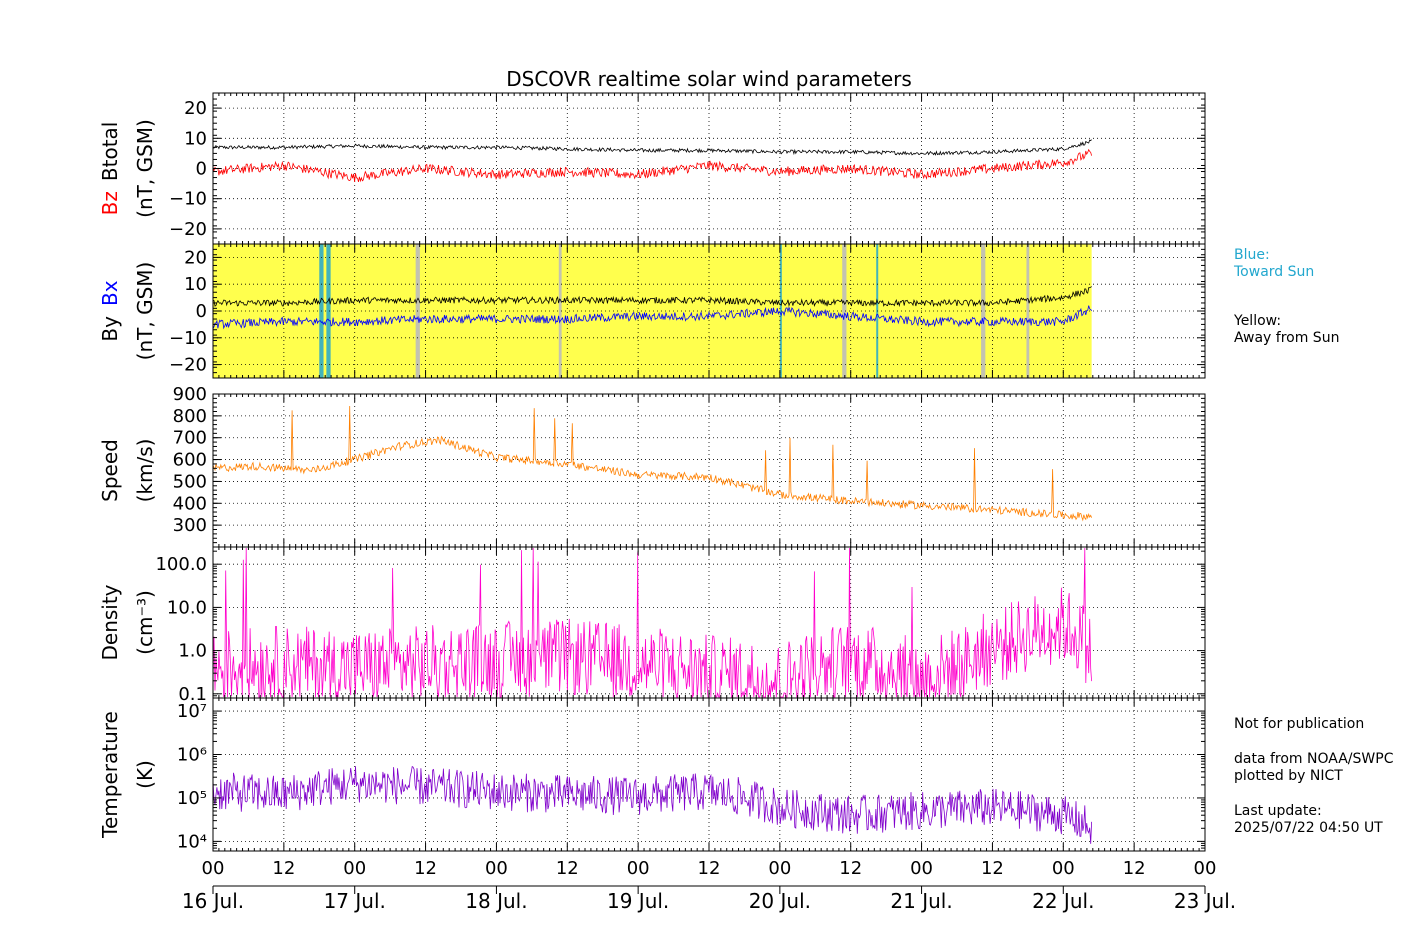 This screenshot has width=1417, height=944. Describe the element at coordinates (709, 79) in the screenshot. I see `chart-title: DSCOVR realtime solar wind parameters` at that location.